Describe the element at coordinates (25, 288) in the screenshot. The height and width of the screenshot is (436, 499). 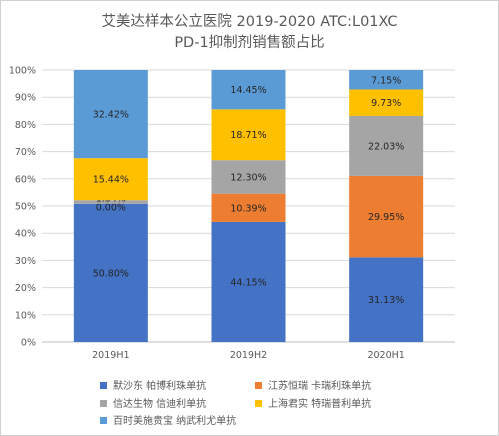
I see `y-tick-label: 20%` at that location.